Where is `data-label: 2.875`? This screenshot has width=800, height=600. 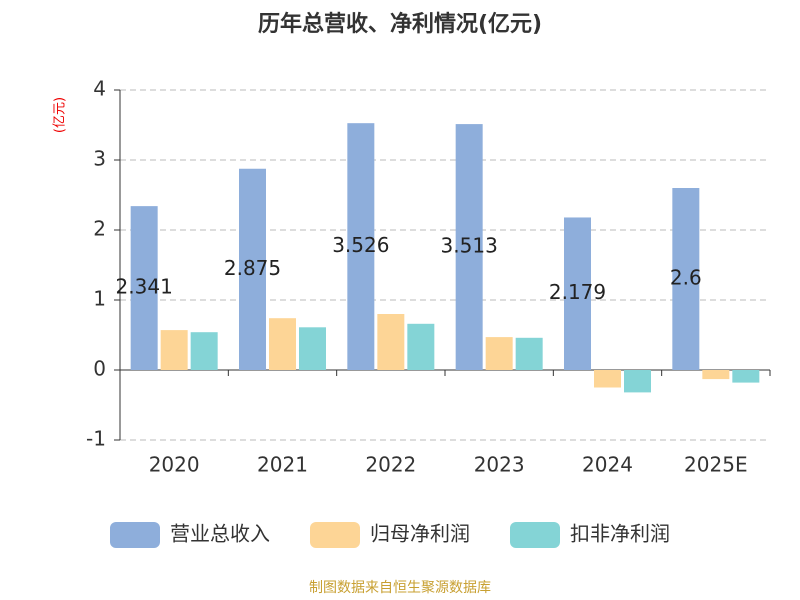 data-label: 2.875 is located at coordinates (252, 268).